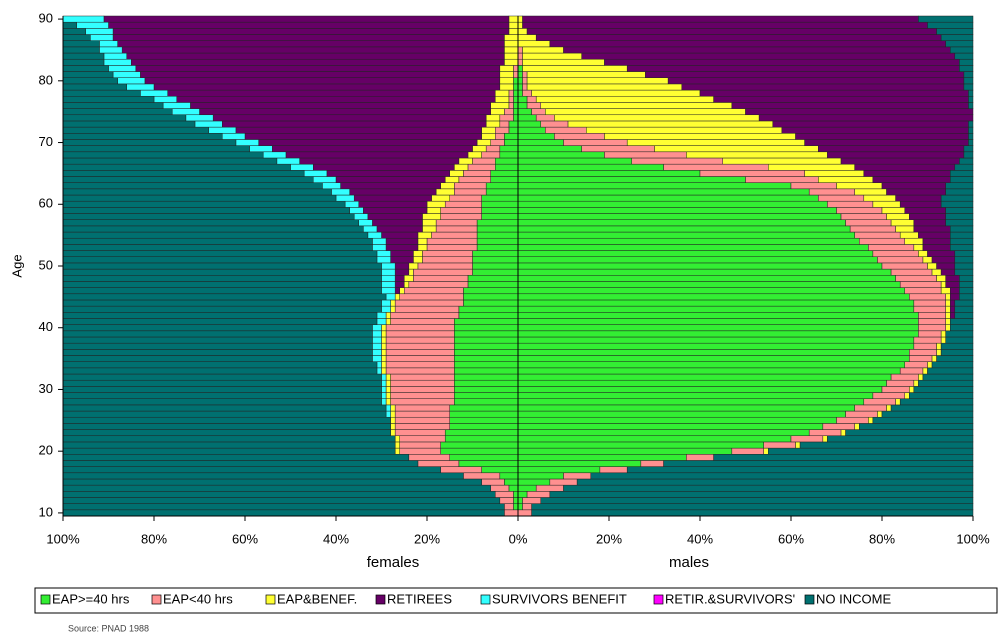  I want to click on legend-label: EAP&BENEF., so click(317, 598).